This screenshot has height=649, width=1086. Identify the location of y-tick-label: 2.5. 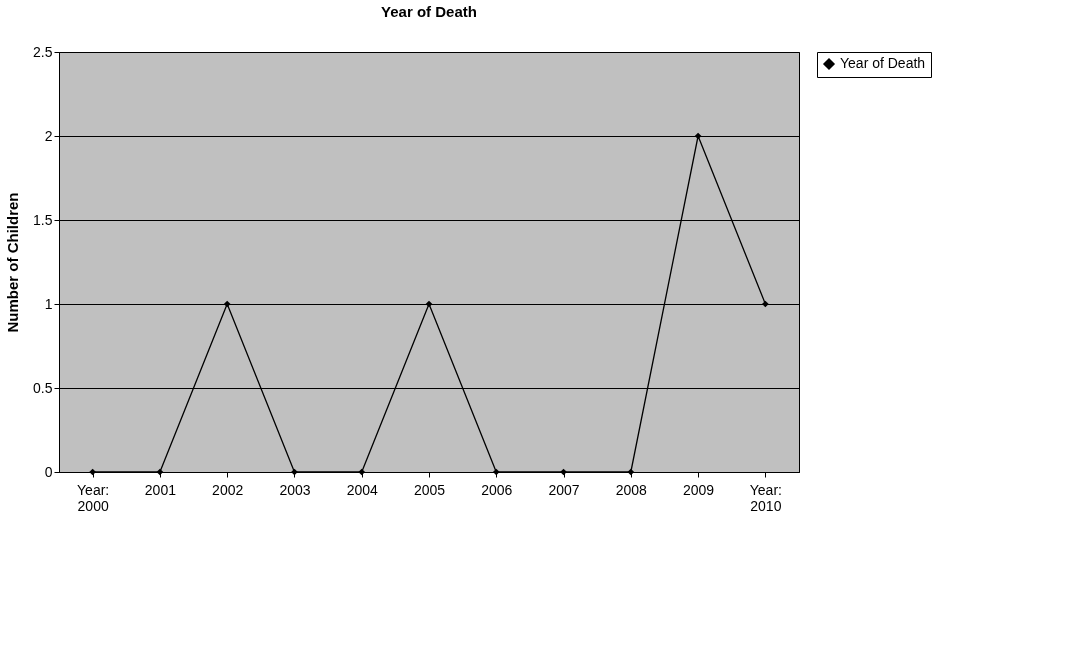
(43, 51).